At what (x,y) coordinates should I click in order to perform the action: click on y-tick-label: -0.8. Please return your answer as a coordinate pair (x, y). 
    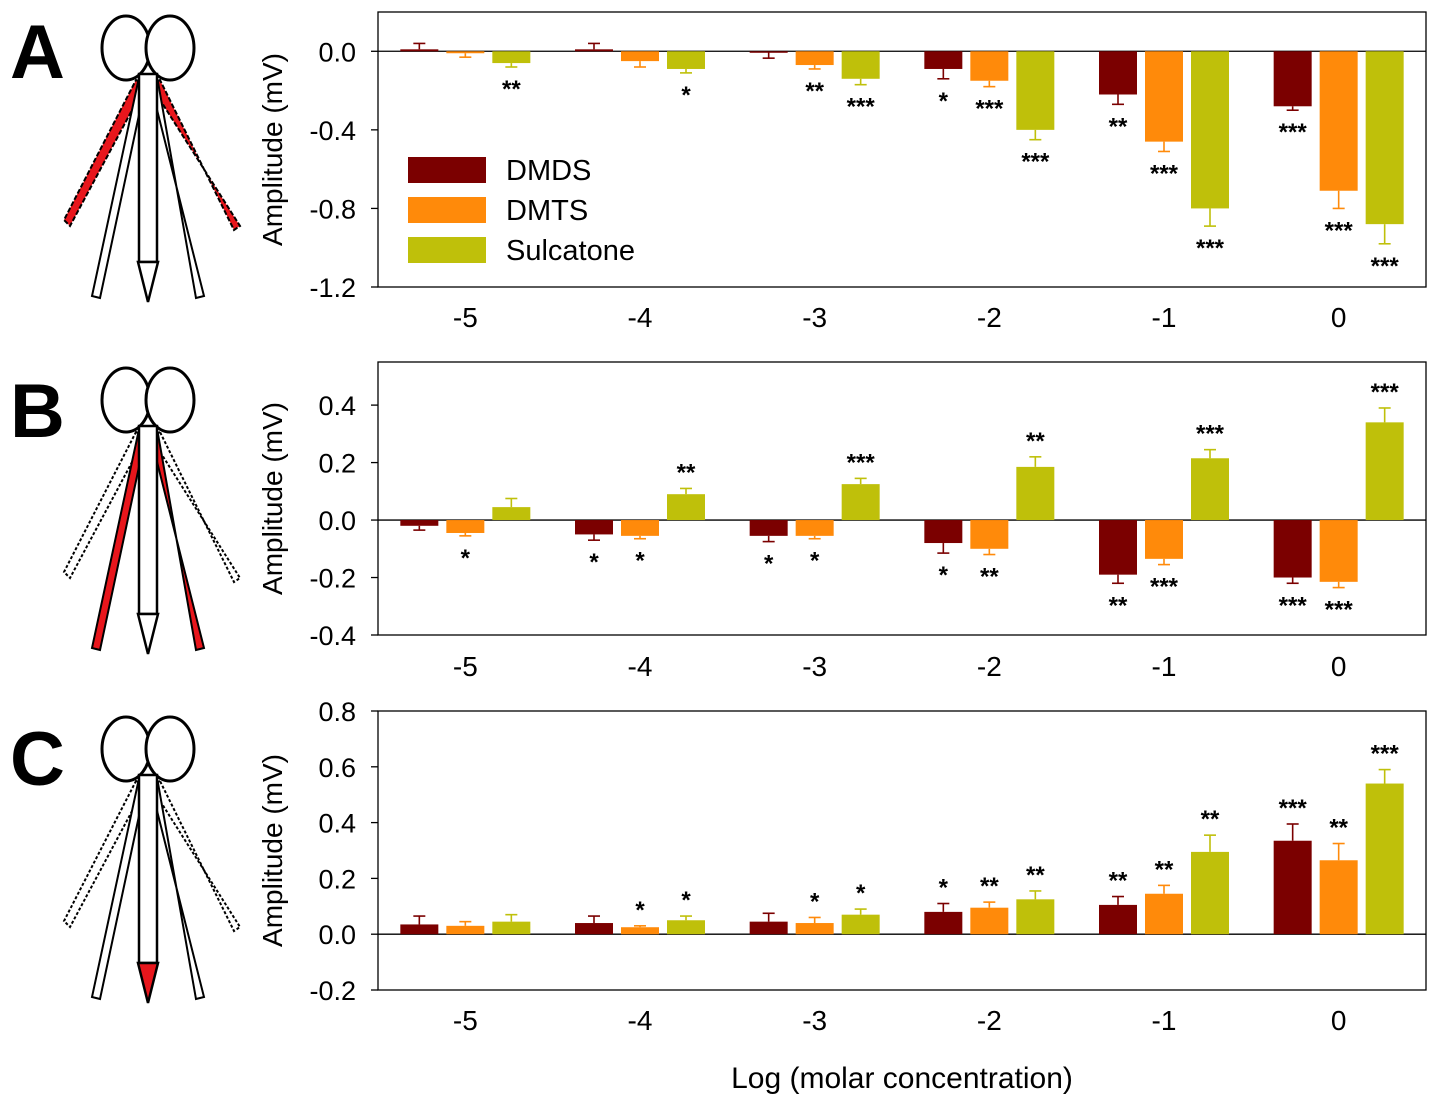
    Looking at the image, I should click on (332, 209).